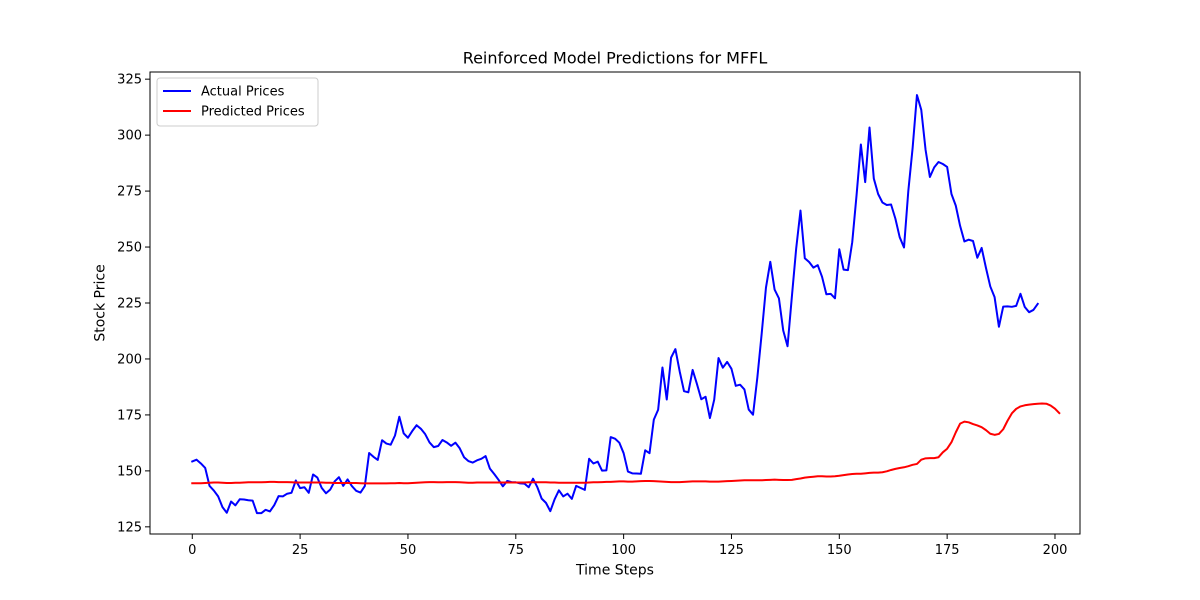 This screenshot has height=600, width=1200. Describe the element at coordinates (623, 550) in the screenshot. I see `x-tick-label: 100` at that location.